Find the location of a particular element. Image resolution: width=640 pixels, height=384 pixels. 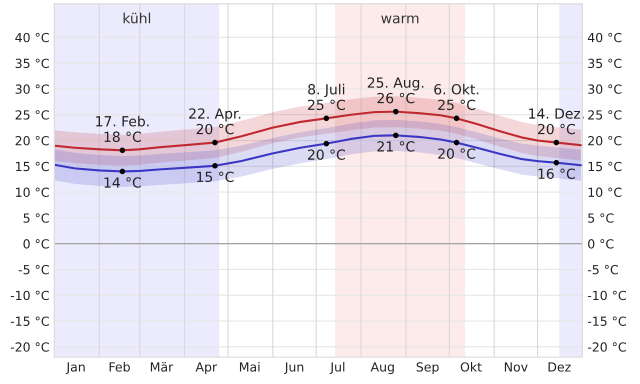

y-tick-label: 10 °C is located at coordinates (32, 193).